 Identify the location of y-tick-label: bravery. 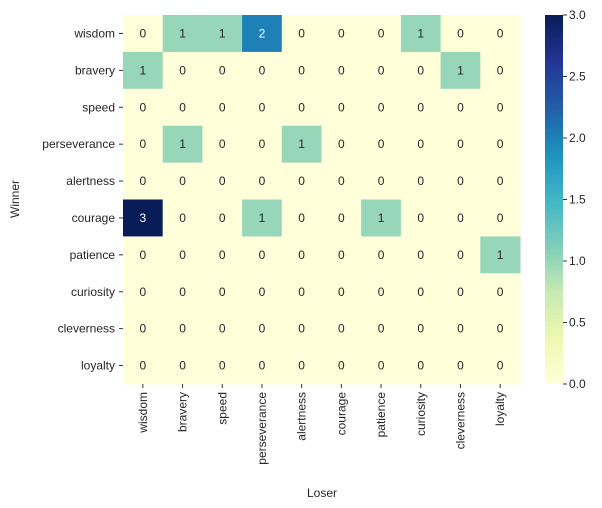
(95, 70).